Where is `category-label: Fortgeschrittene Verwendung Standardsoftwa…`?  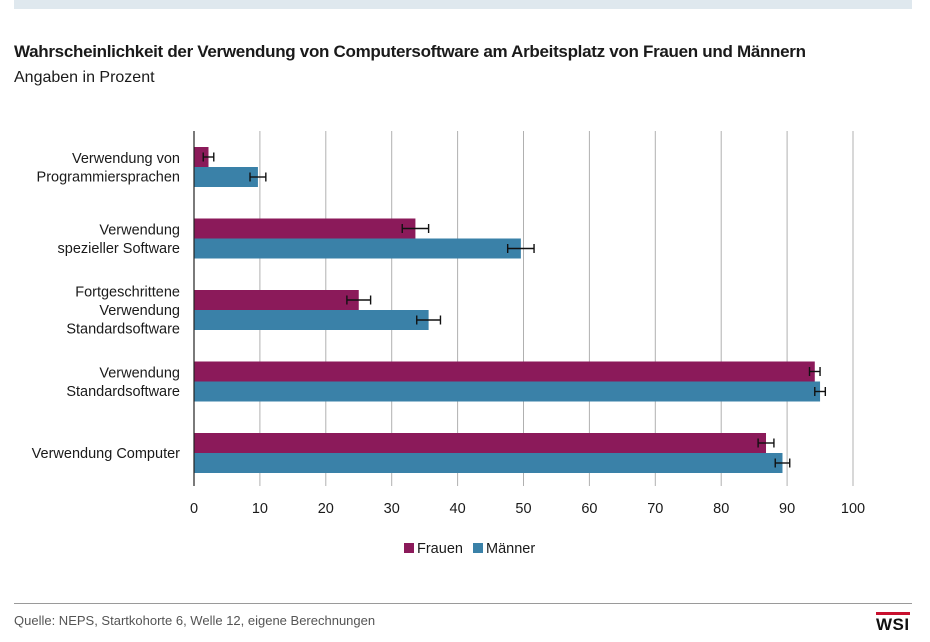
category-label: Fortgeschrittene Verwendung Standardsoftwa… is located at coordinates (123, 311).